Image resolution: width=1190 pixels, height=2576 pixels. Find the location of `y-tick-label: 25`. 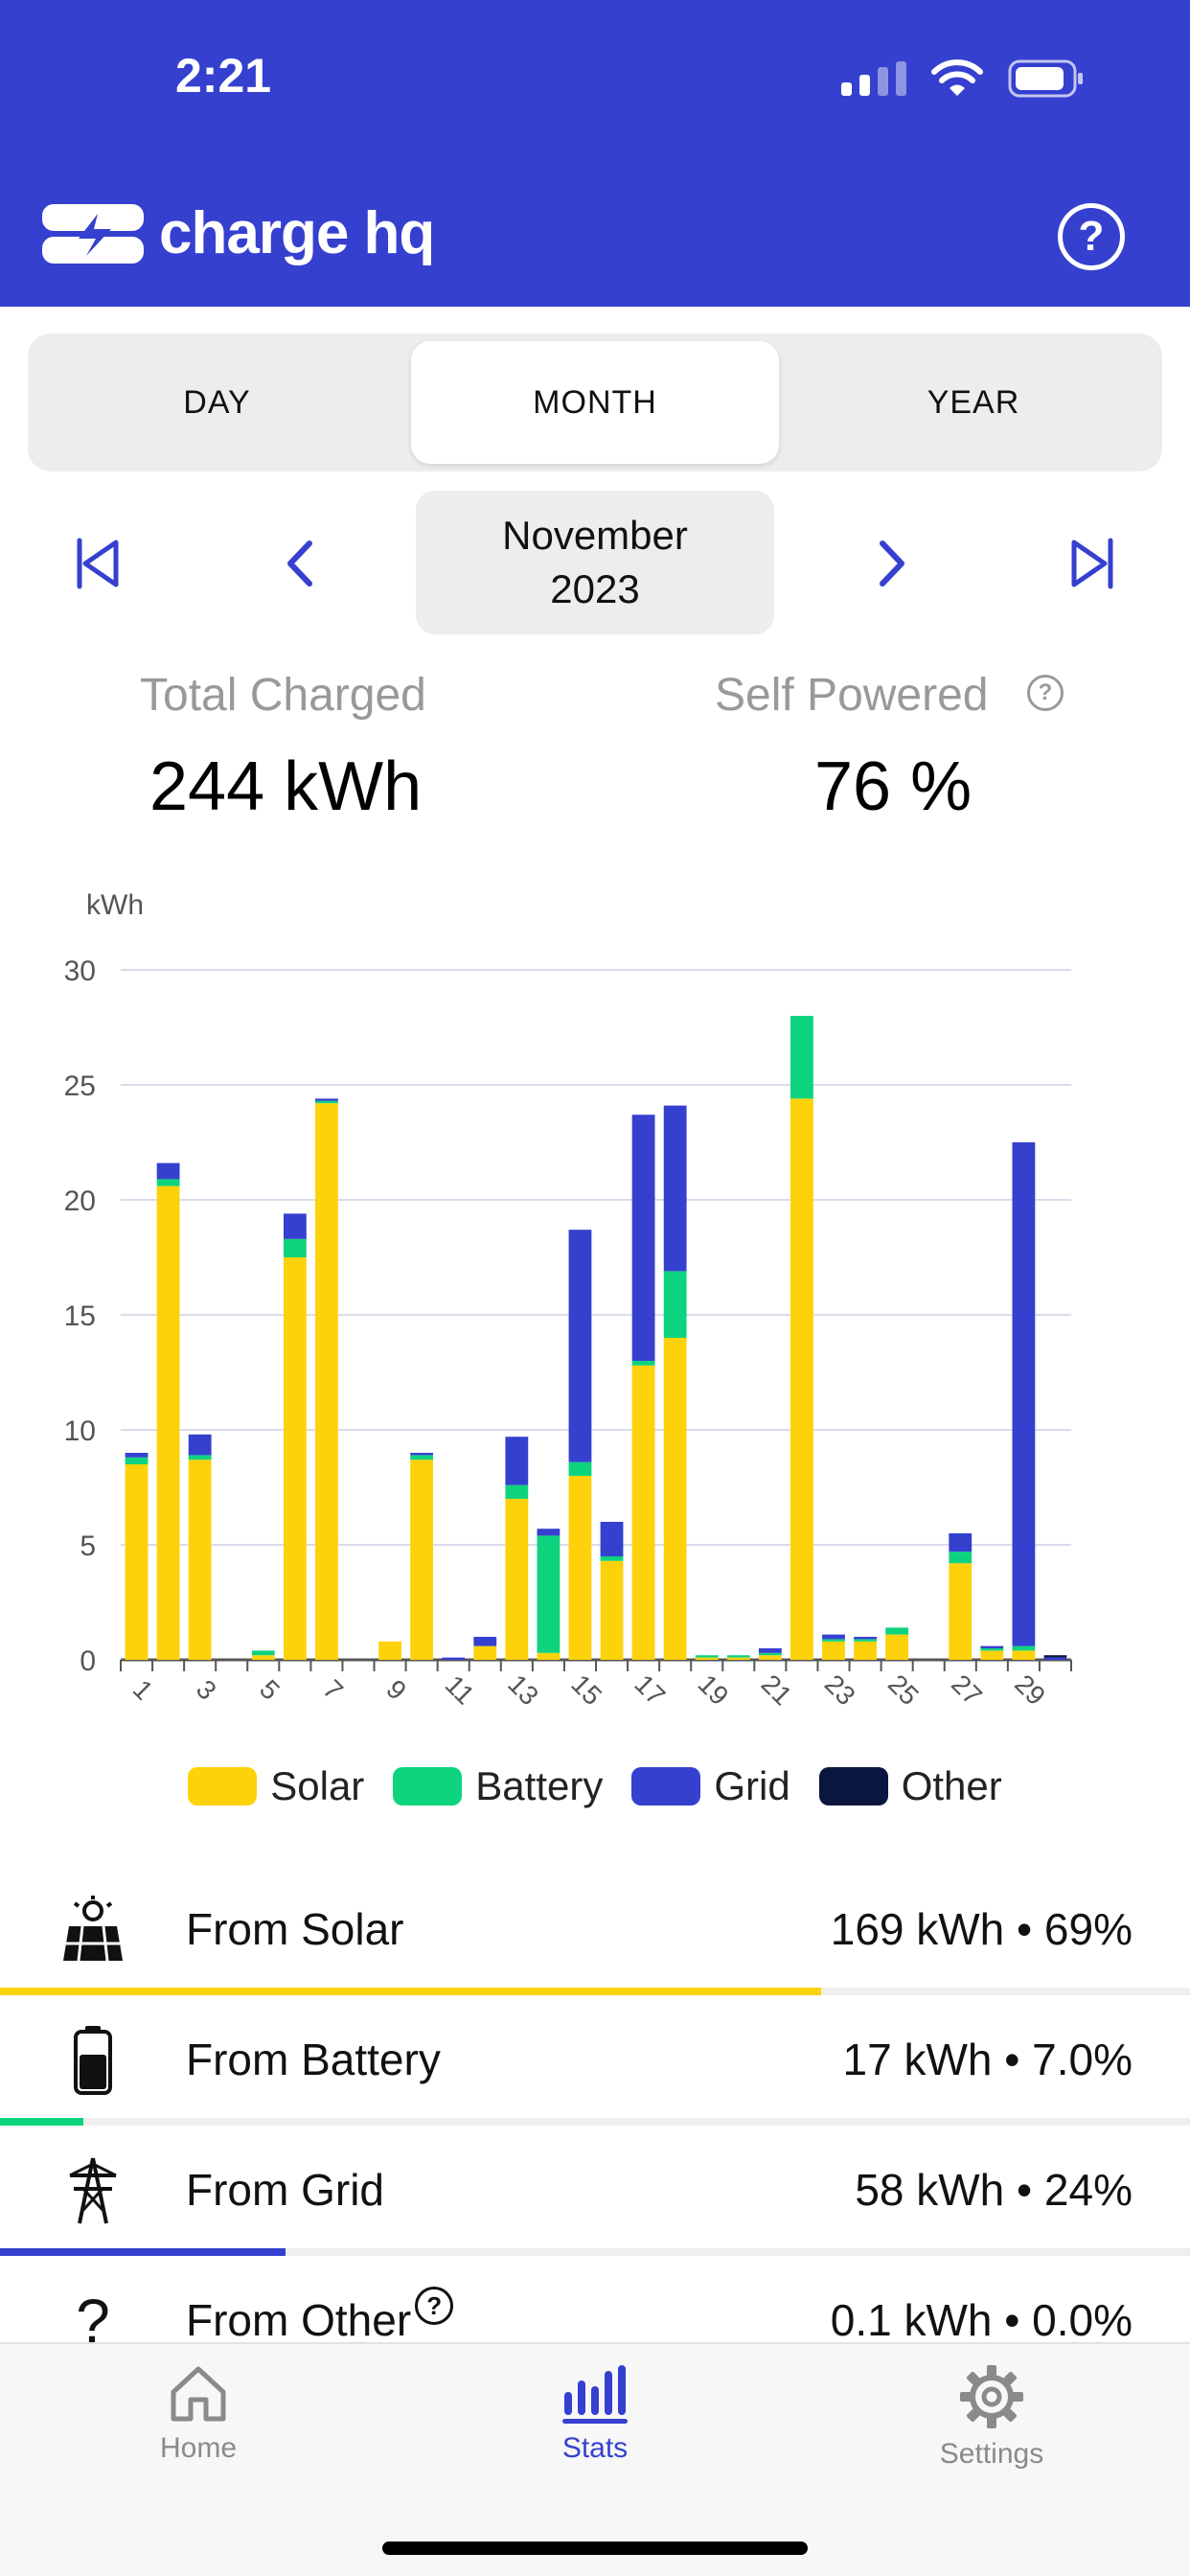

y-tick-label: 25 is located at coordinates (80, 1086).